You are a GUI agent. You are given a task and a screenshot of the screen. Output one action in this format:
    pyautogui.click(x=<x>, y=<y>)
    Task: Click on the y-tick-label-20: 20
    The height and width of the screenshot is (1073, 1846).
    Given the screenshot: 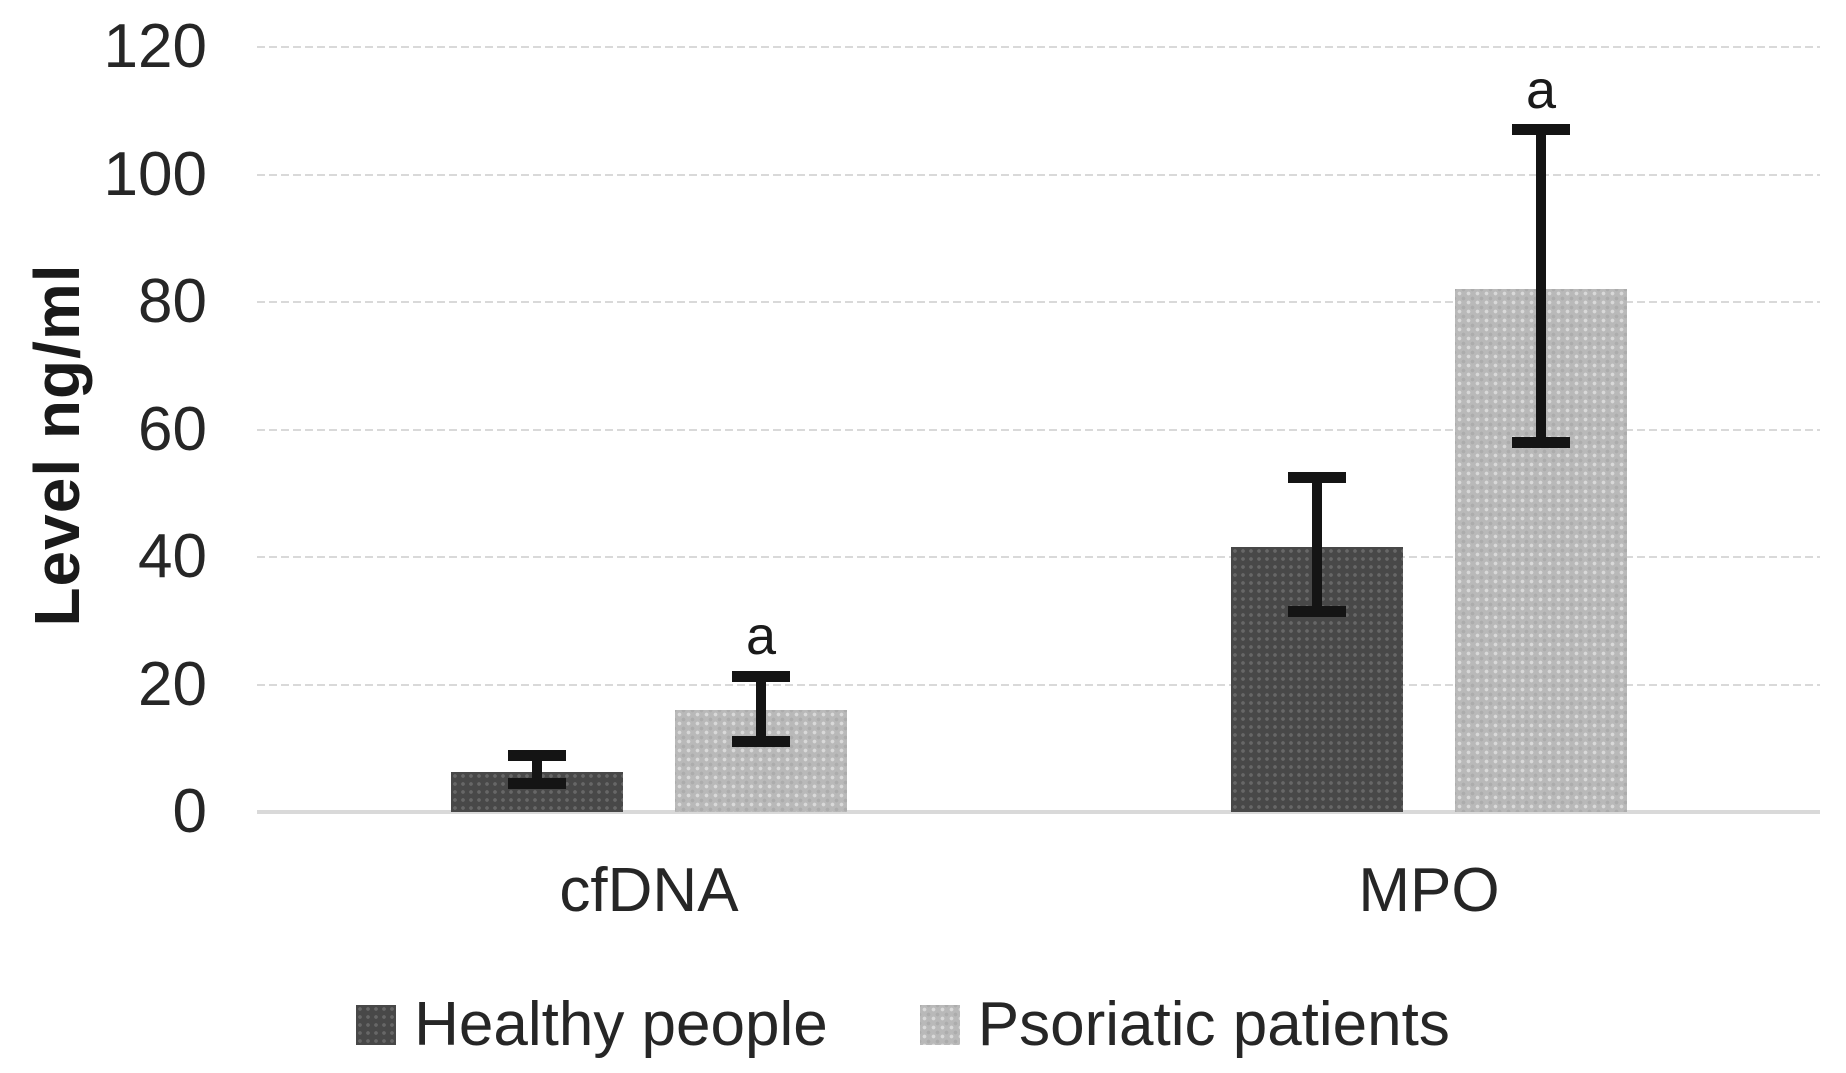 What is the action you would take?
    pyautogui.click(x=172, y=684)
    